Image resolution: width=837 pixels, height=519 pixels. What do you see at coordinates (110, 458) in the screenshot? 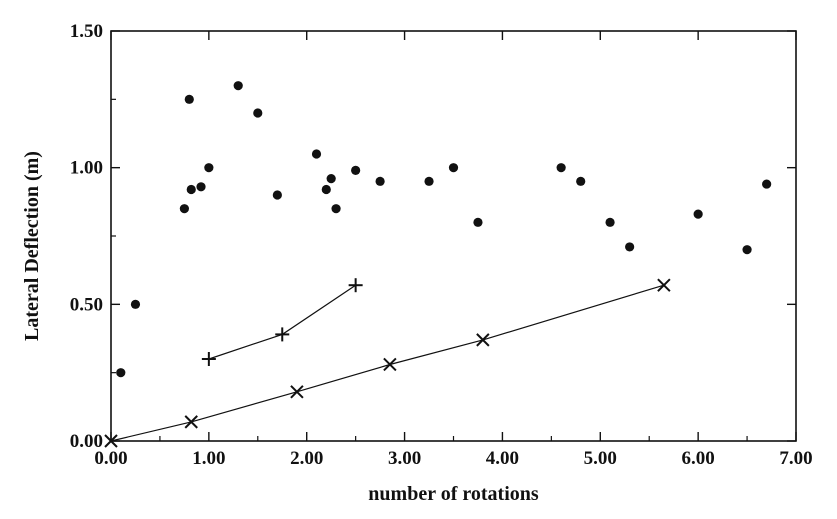
I see `x-tick-label: 0.00` at bounding box center [110, 458].